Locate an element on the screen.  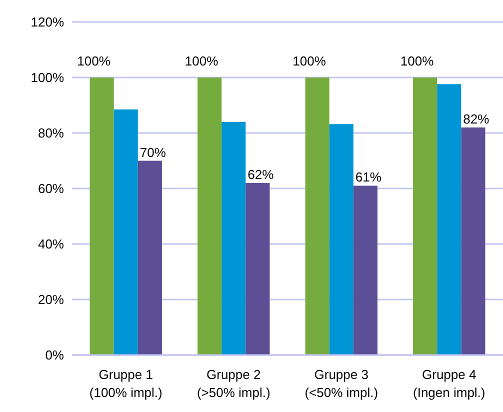
y-tick-label: 60% is located at coordinates (51, 188).